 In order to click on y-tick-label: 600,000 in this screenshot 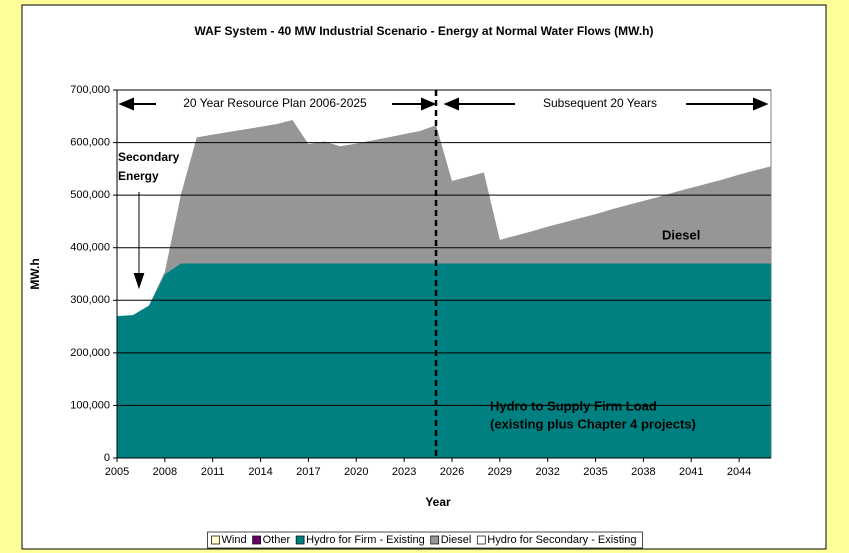, I will do `click(90, 142)`.